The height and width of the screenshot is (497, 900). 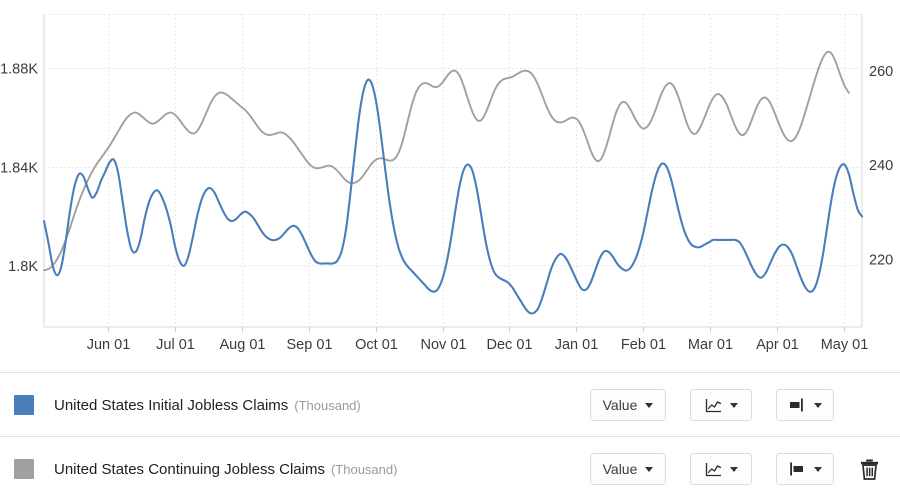 What do you see at coordinates (777, 345) in the screenshot?
I see `x-tick-label: Apr 01` at bounding box center [777, 345].